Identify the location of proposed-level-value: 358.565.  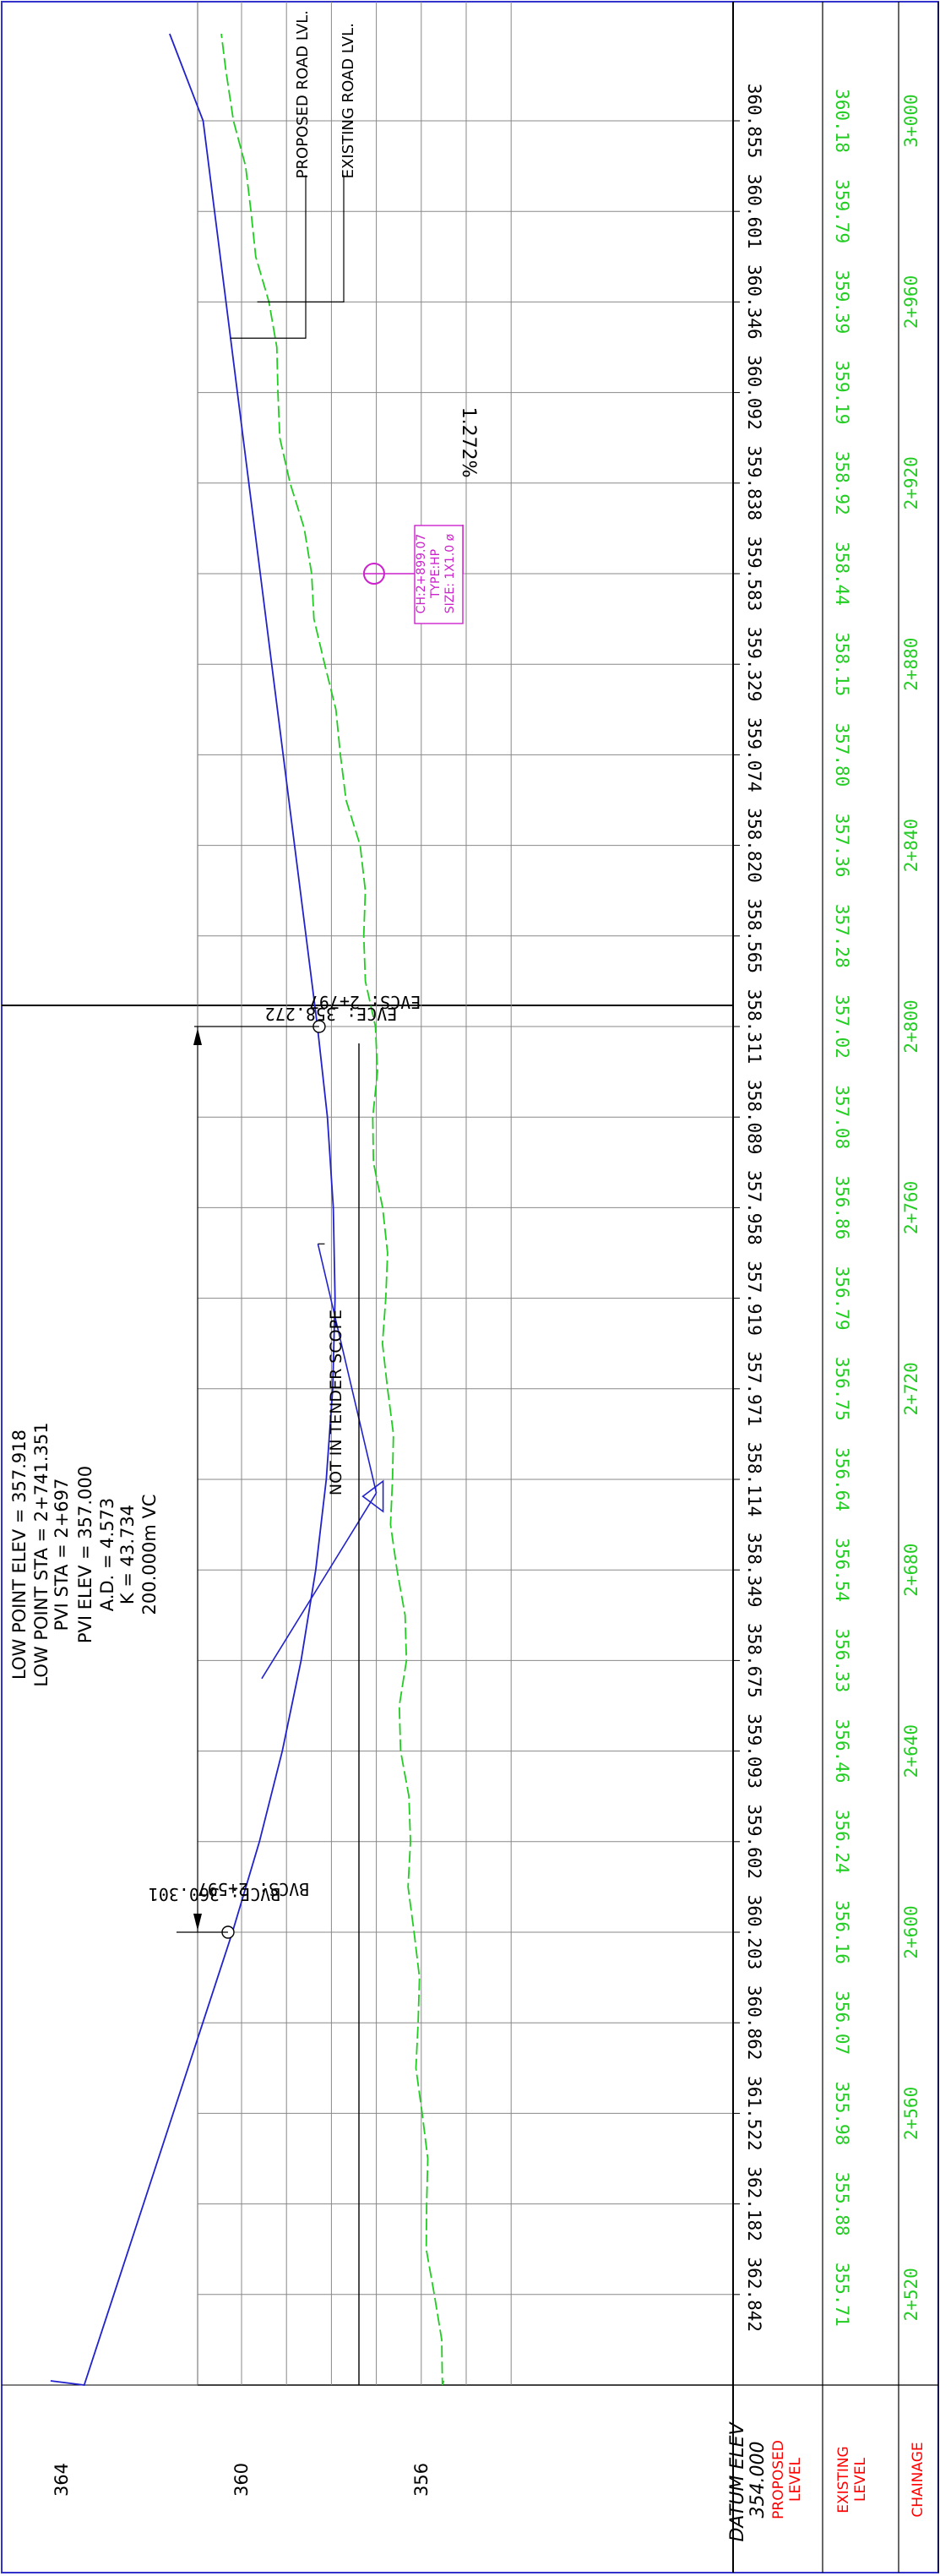
(754, 936).